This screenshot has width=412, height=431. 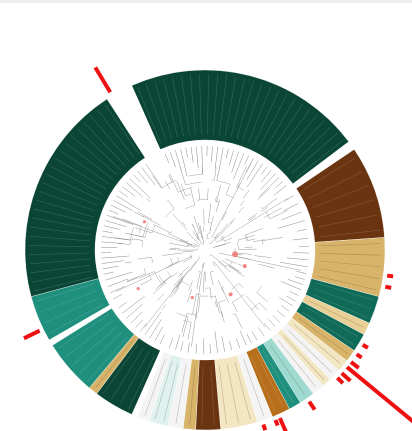 I want to click on top-border, so click(x=206, y=1).